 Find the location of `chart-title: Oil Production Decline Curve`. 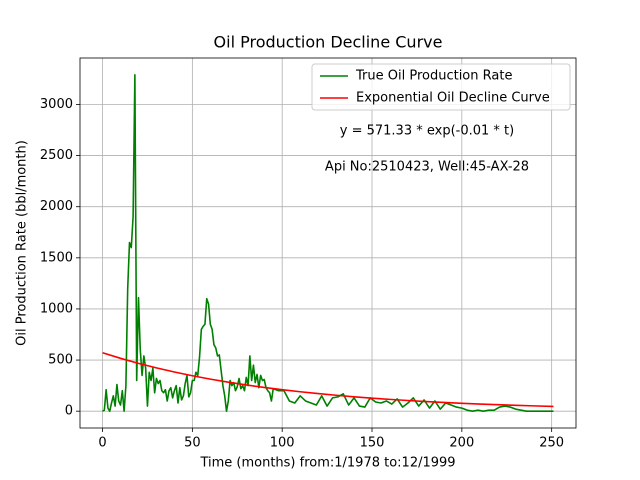

chart-title: Oil Production Decline Curve is located at coordinates (328, 42).